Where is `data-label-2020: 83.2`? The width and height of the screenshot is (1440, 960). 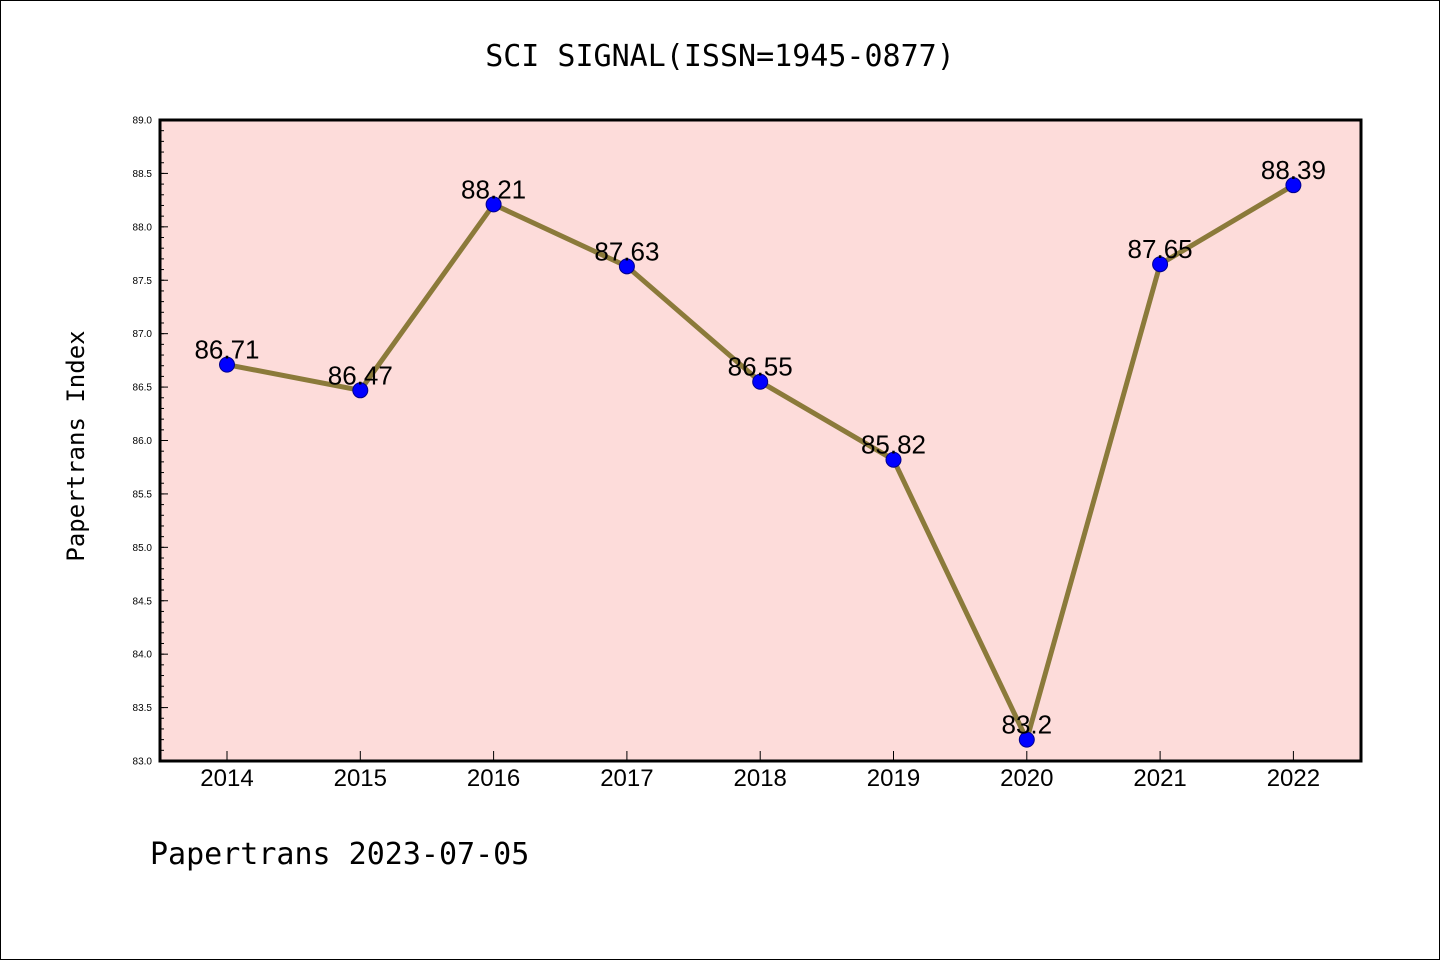
data-label-2020: 83.2 is located at coordinates (1026, 725).